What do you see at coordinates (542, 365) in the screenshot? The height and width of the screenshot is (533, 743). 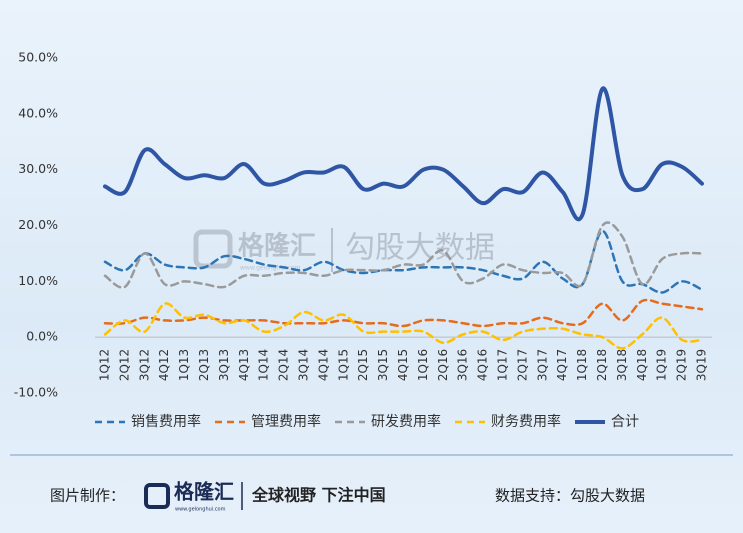 I see `x-tick-label: 3Q17` at bounding box center [542, 365].